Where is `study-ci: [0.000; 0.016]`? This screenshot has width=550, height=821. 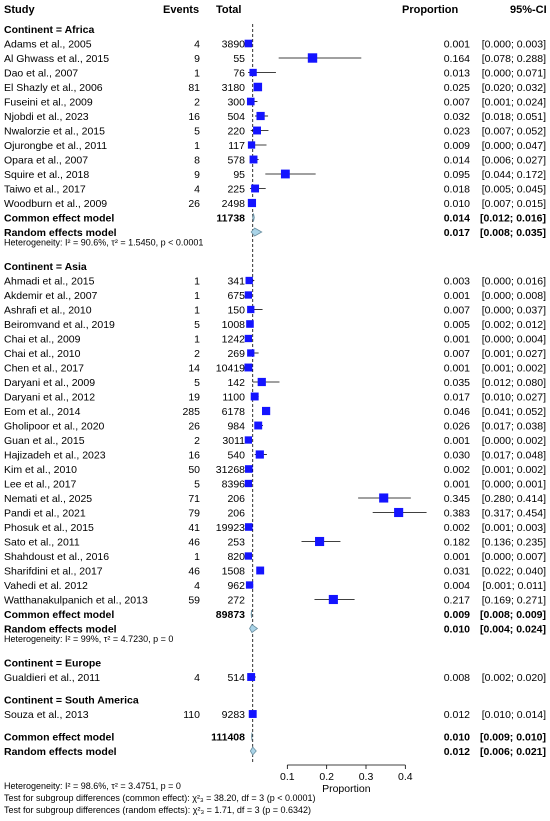
study-ci: [0.000; 0.016] is located at coordinates (514, 282).